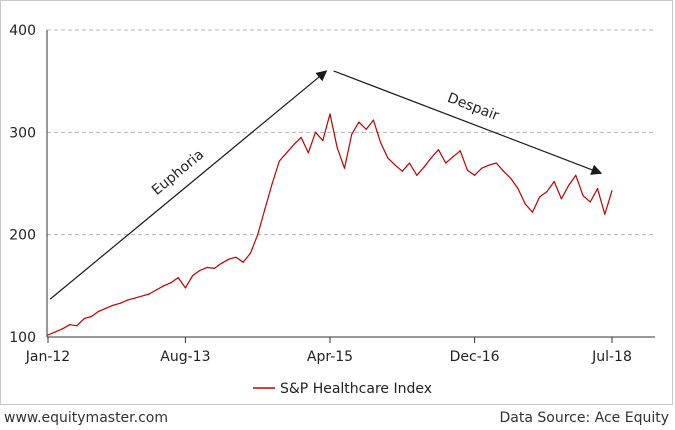  I want to click on x-tick-label-Apr-15: Apr-15, so click(330, 357).